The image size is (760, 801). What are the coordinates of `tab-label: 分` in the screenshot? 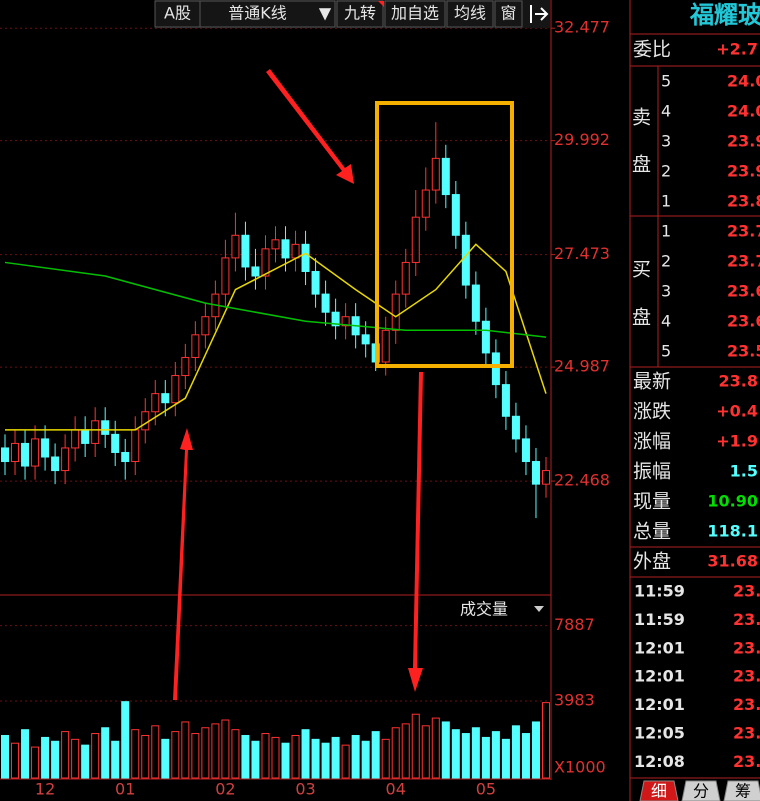 It's located at (701, 791).